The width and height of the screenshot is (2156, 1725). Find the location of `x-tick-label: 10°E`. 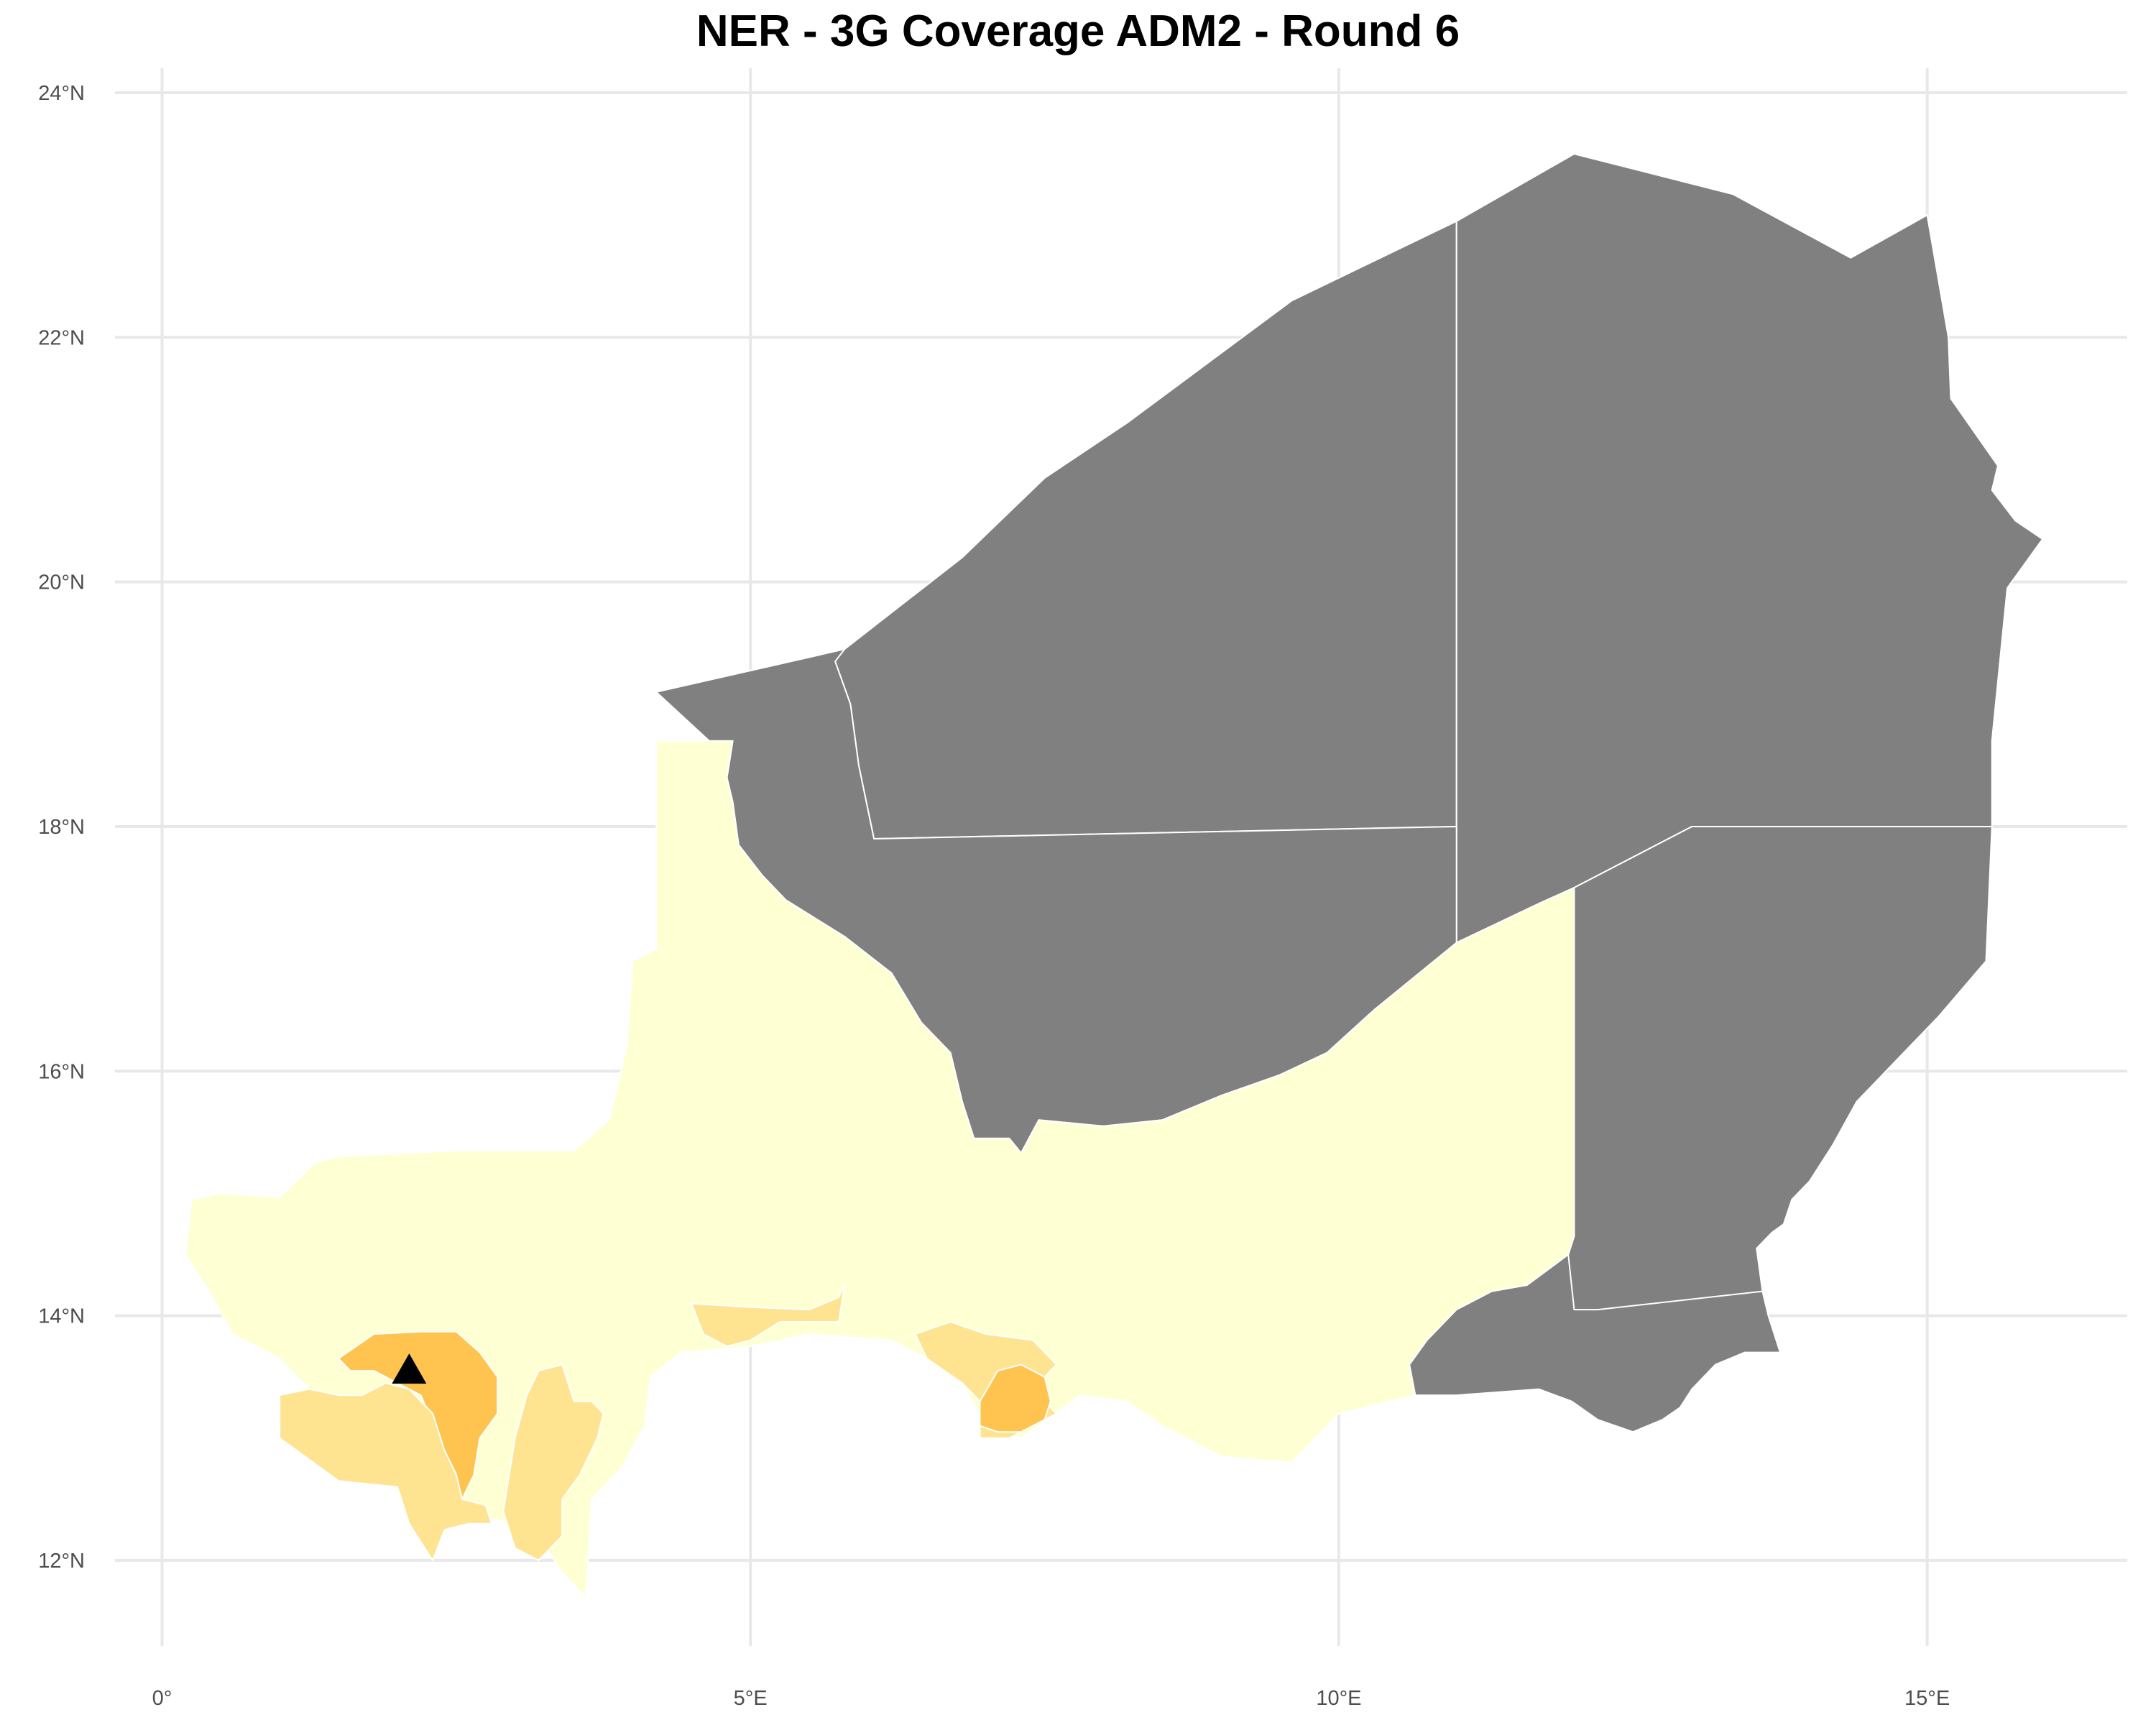

x-tick-label: 10°E is located at coordinates (1339, 1698).